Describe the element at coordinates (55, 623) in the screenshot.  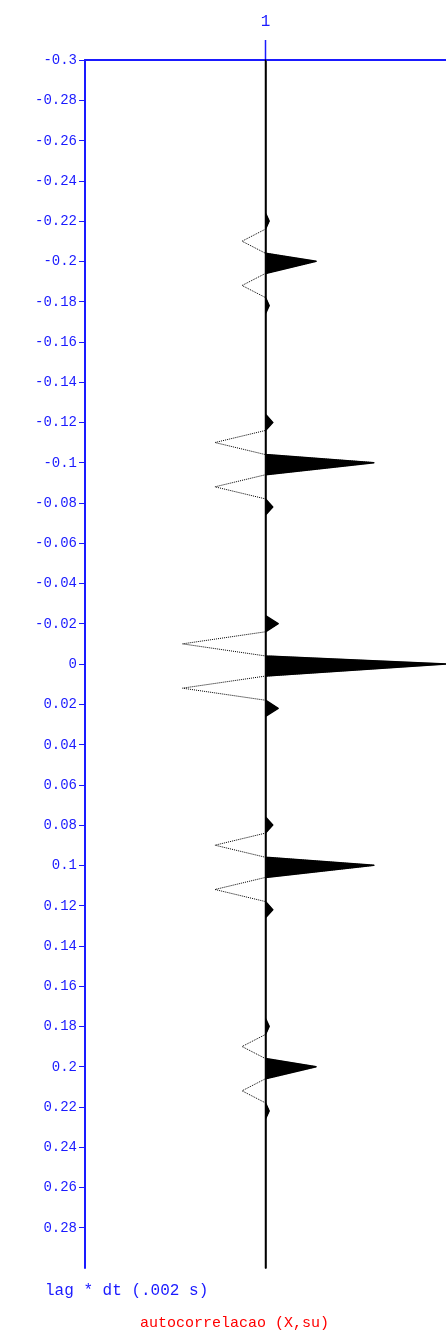
I see `y-tick-label: -0.02` at that location.